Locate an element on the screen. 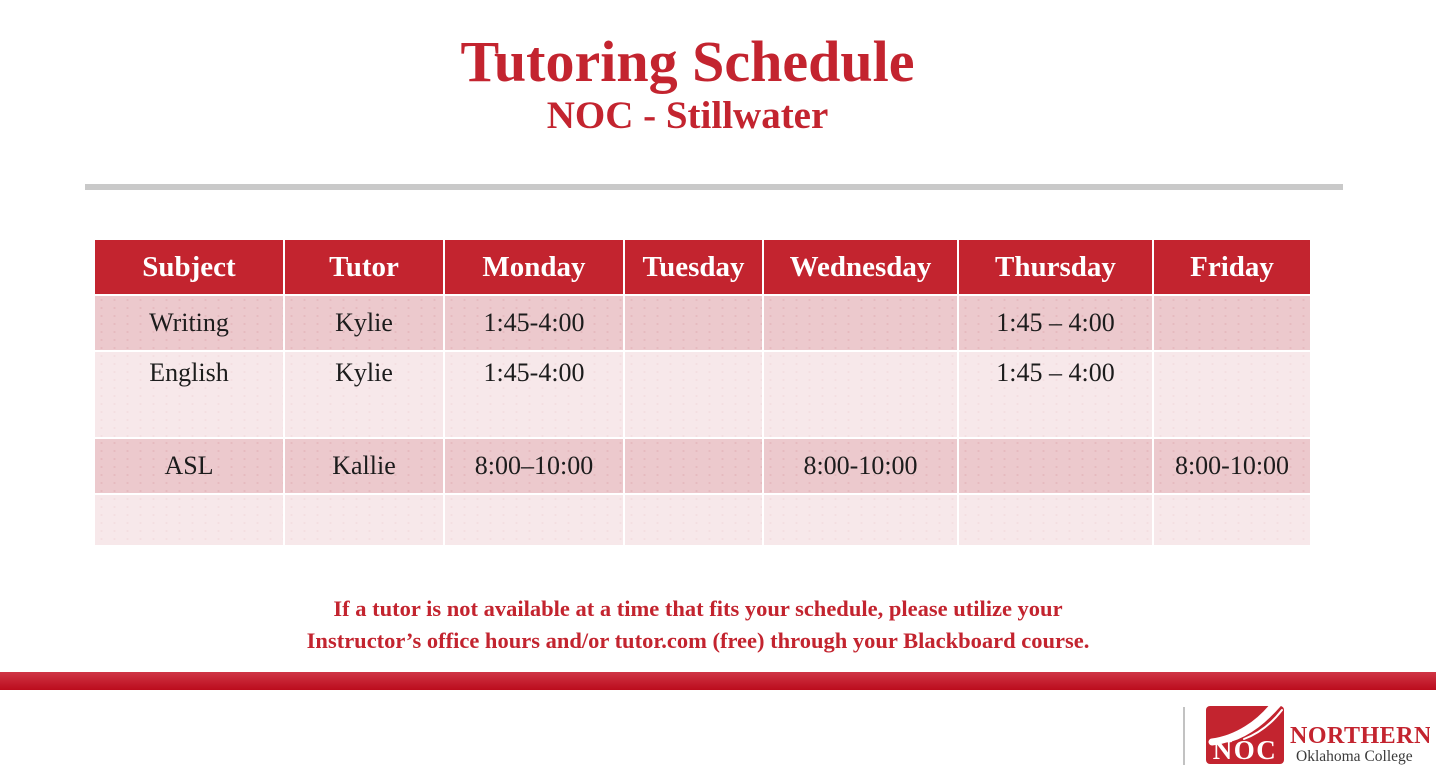 The width and height of the screenshot is (1436, 782). logo-divider-line is located at coordinates (1184, 736).